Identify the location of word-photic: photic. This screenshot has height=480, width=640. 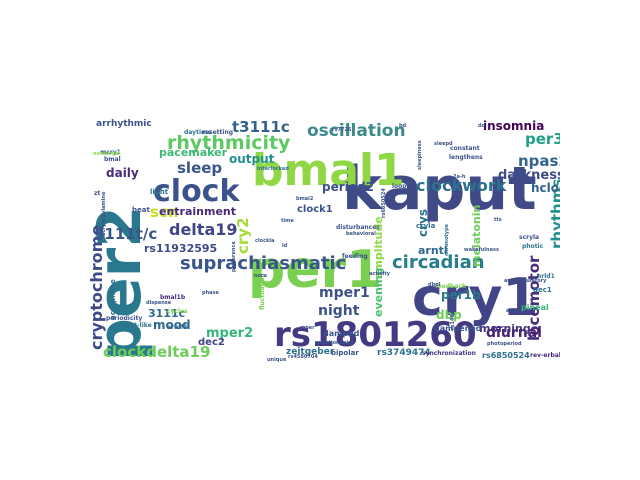
(533, 246).